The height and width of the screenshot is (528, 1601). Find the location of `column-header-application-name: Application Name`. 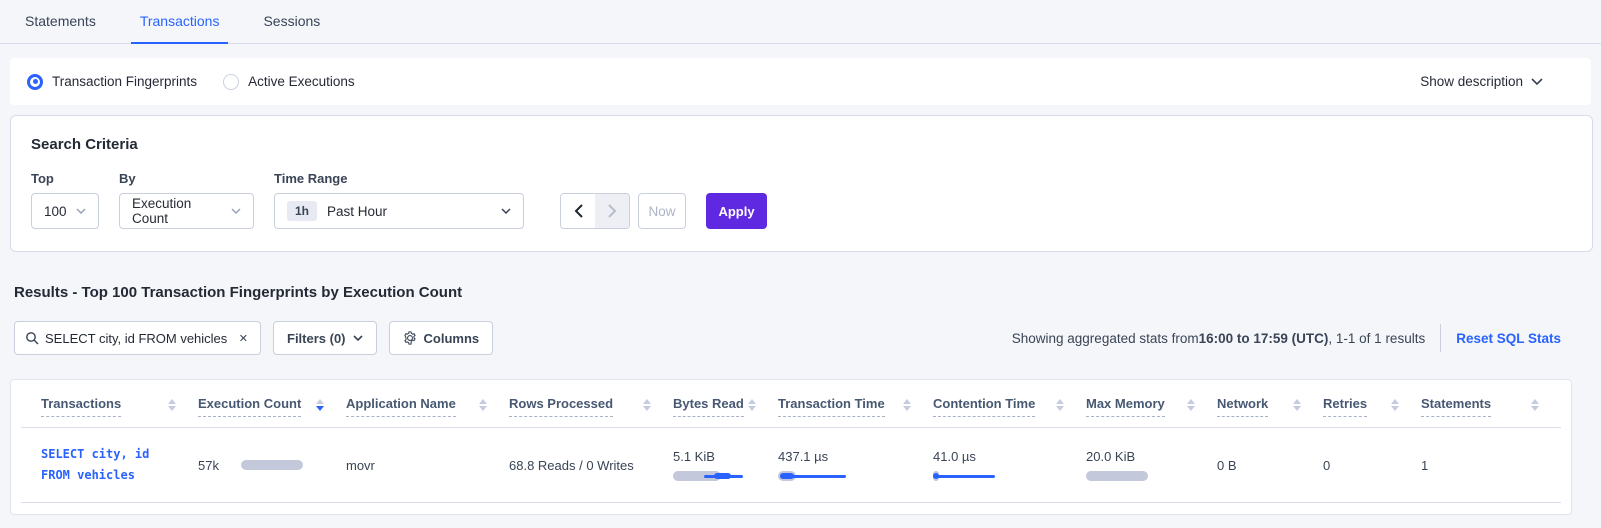

column-header-application-name: Application Name is located at coordinates (427, 406).